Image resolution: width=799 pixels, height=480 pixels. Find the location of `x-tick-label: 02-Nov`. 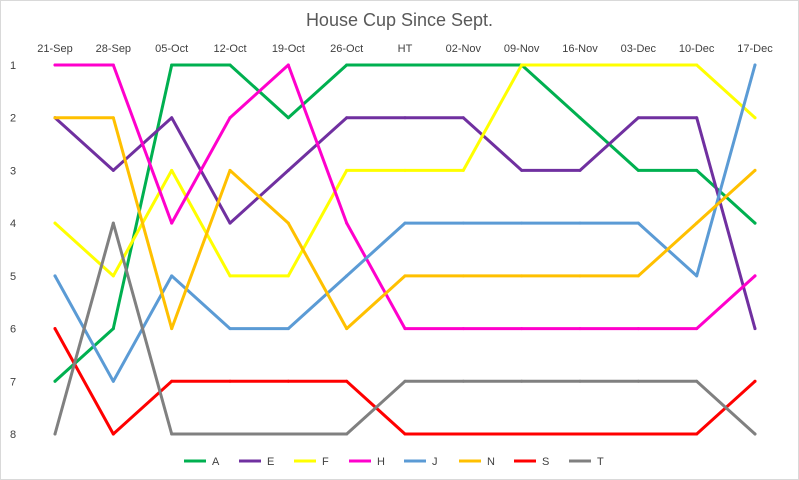

x-tick-label: 02-Nov is located at coordinates (464, 49).